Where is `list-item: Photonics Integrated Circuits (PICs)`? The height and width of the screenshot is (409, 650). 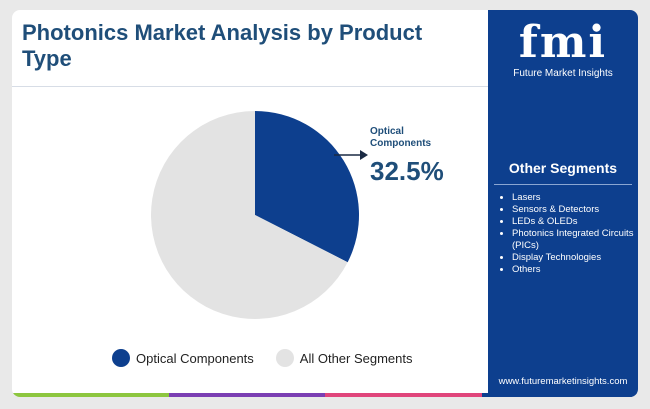
list-item: Photonics Integrated Circuits (PICs) is located at coordinates (575, 240).